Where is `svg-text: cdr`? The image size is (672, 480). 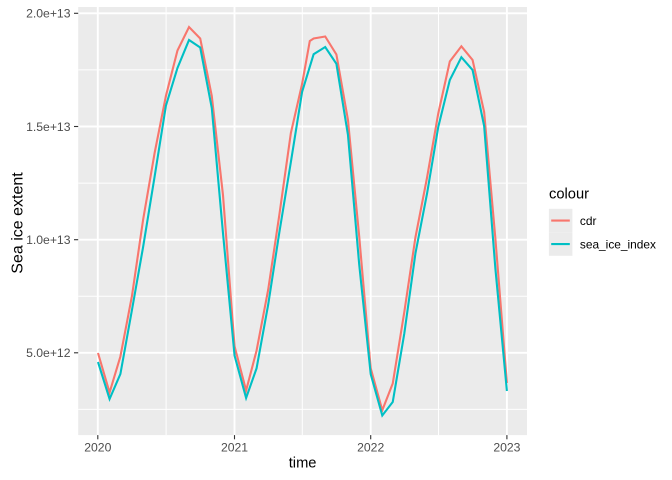 svg-text: cdr is located at coordinates (588, 221).